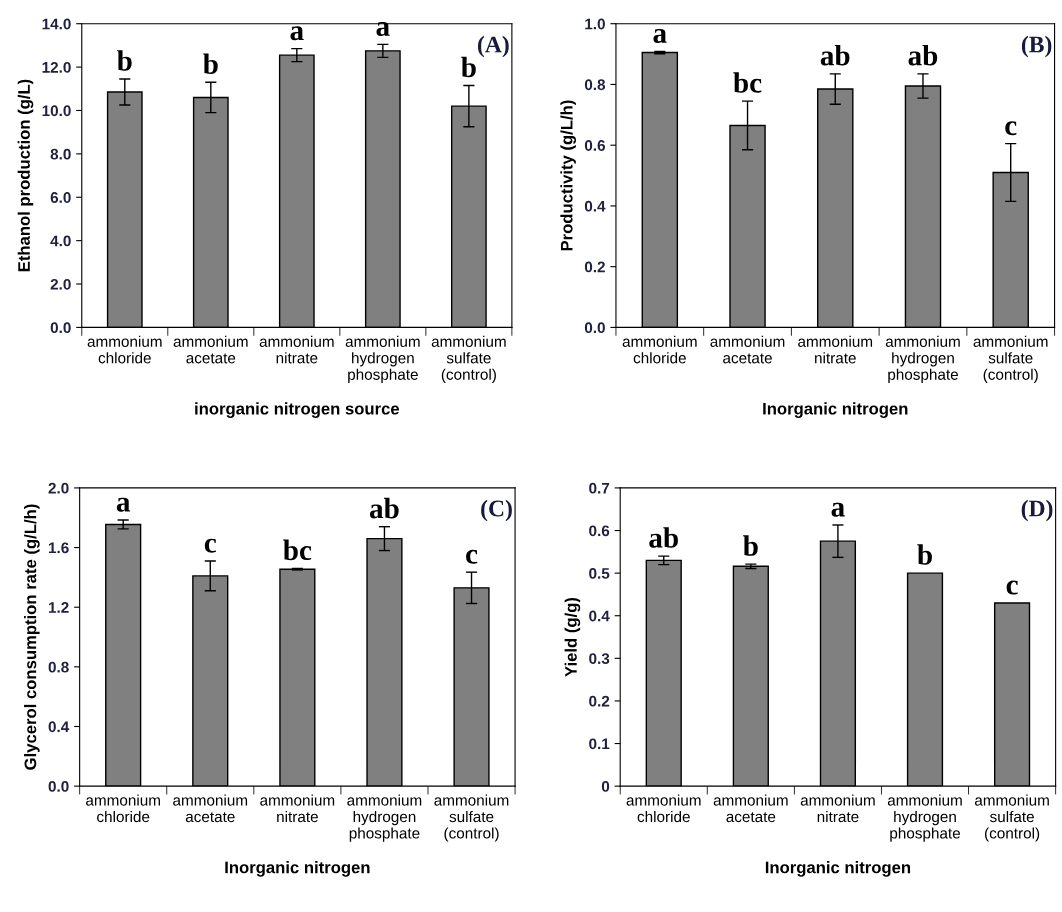 The width and height of the screenshot is (1062, 912). Describe the element at coordinates (32, 637) in the screenshot. I see `y-axis-title: Glycerol consumption rate (g/L/h)` at that location.